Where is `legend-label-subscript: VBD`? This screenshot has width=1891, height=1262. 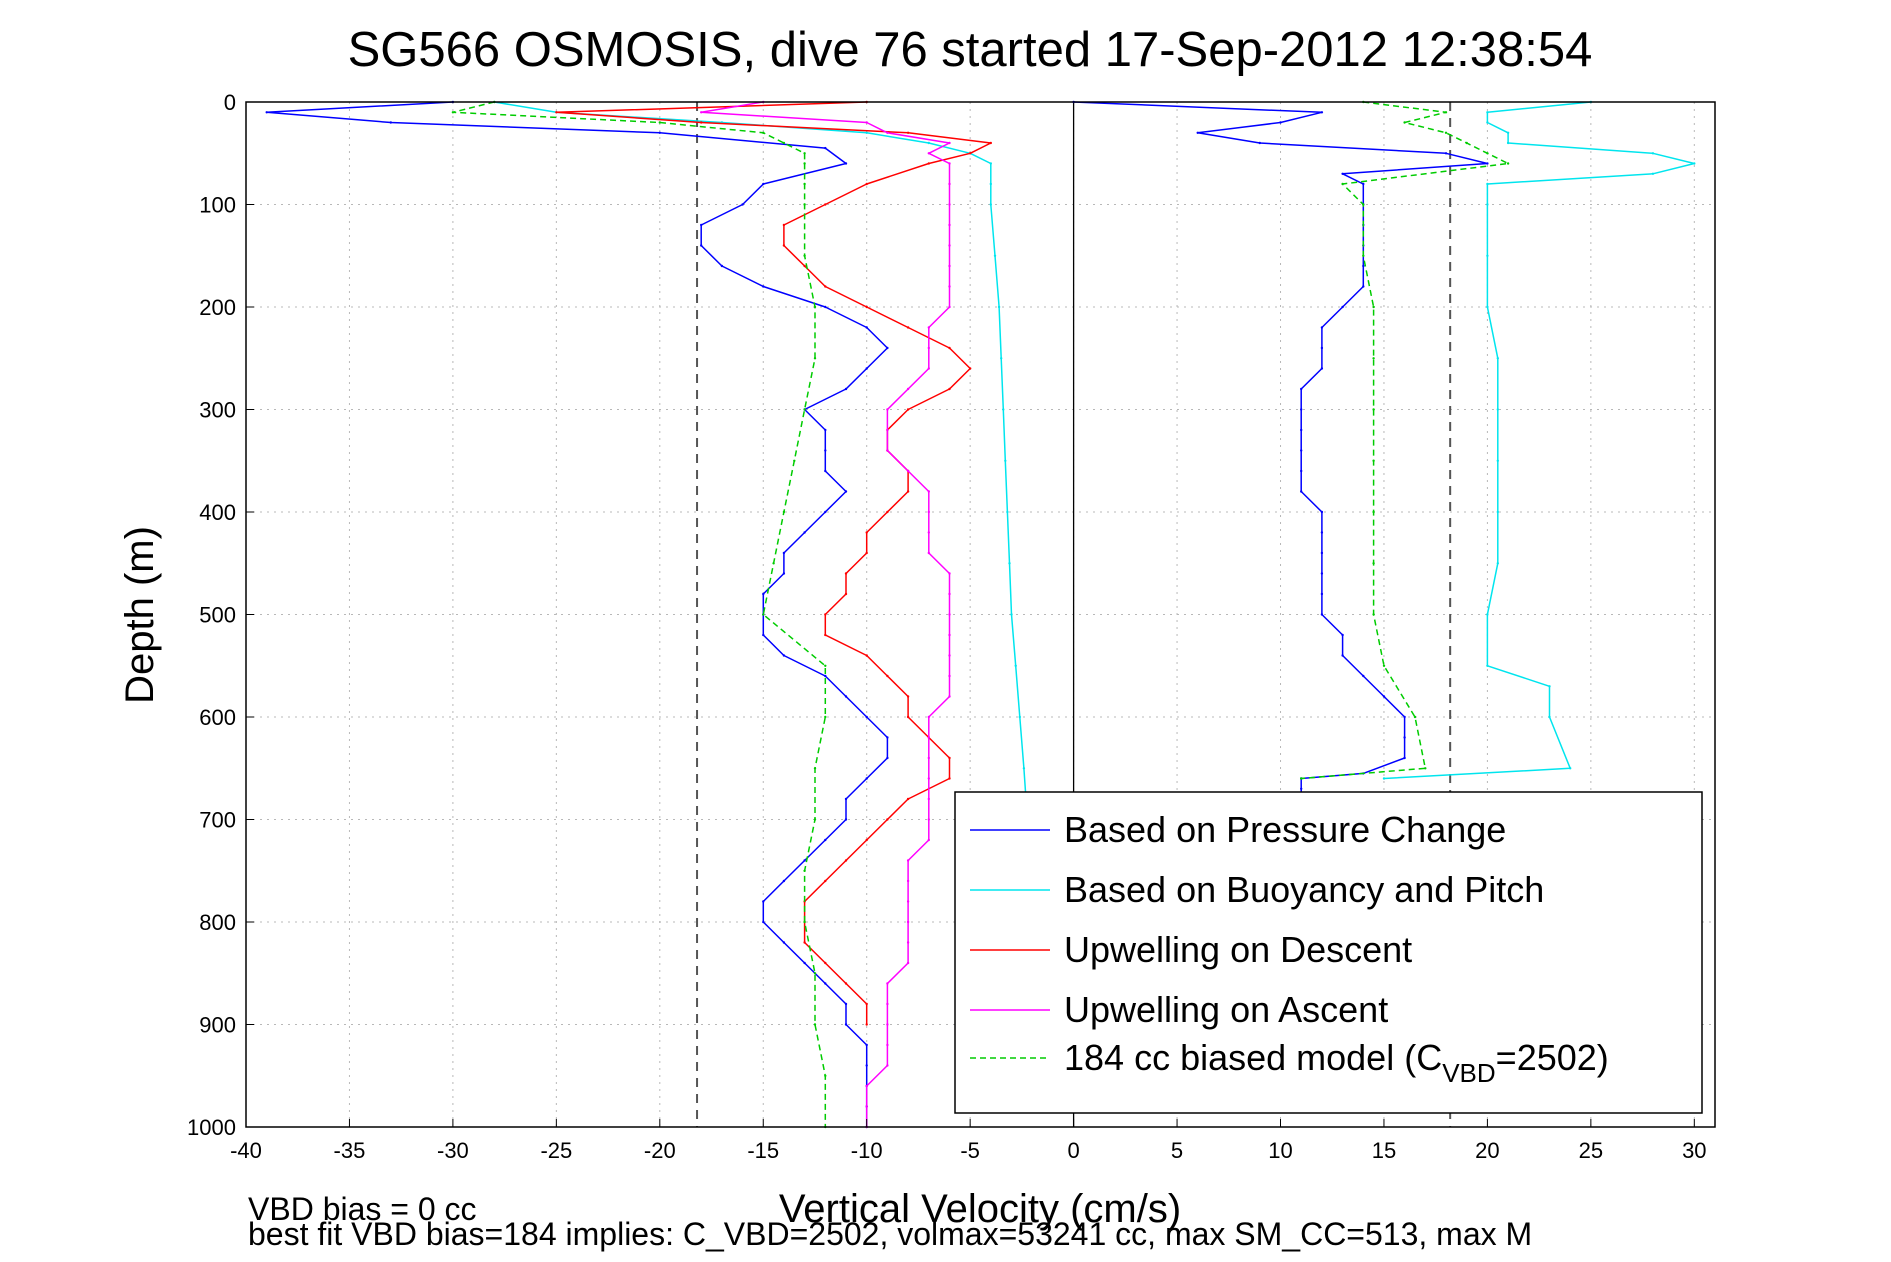 legend-label-subscript: VBD is located at coordinates (1468, 1073).